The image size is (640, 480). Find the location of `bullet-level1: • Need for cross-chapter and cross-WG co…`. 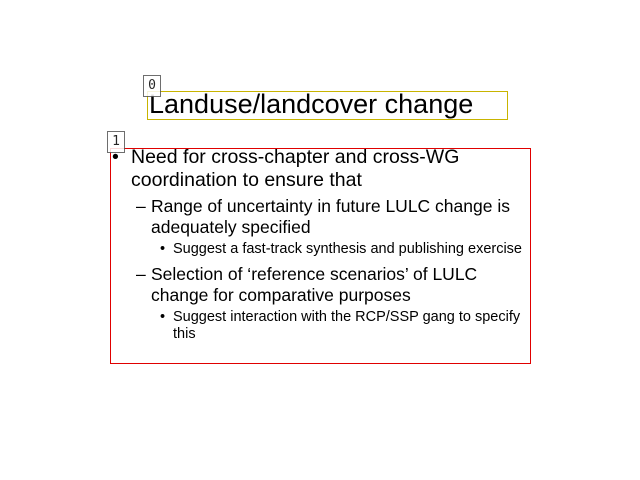

bullet-level1: • Need for cross-chapter and cross-WG co… is located at coordinates (321, 169).